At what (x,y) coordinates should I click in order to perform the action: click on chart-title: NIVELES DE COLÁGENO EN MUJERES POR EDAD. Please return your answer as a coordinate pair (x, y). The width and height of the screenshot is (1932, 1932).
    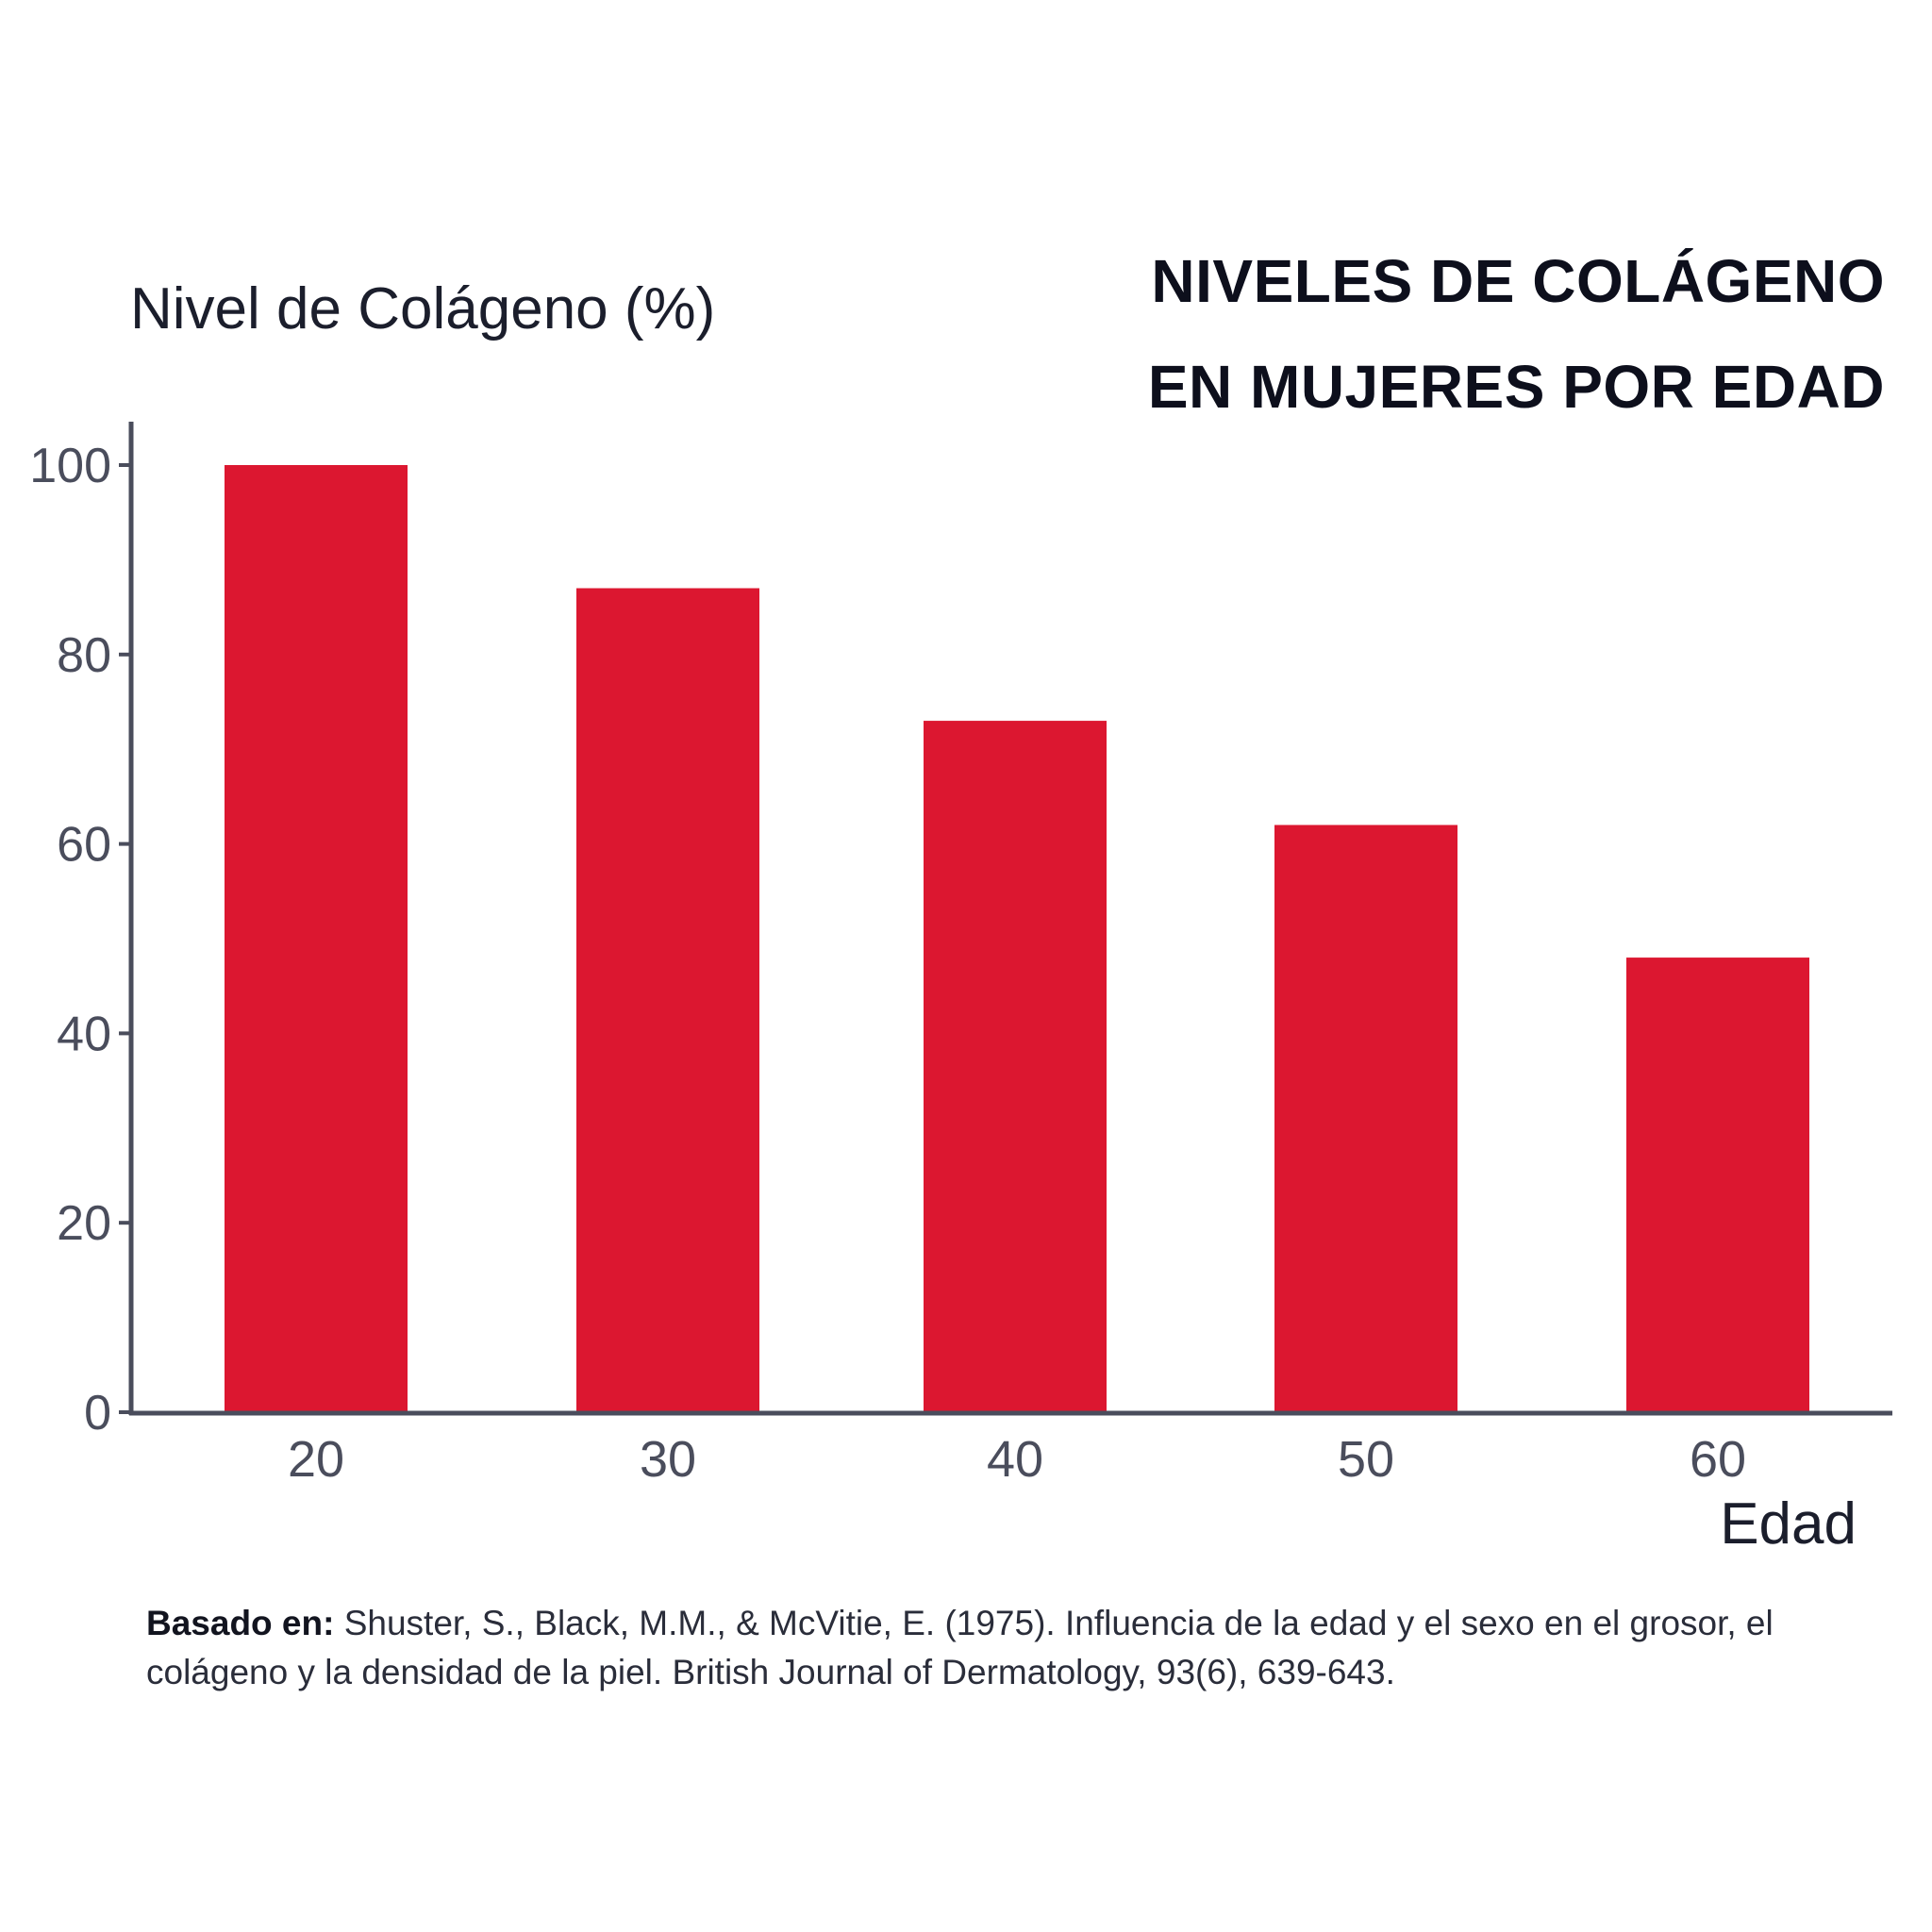
    Looking at the image, I should click on (1517, 334).